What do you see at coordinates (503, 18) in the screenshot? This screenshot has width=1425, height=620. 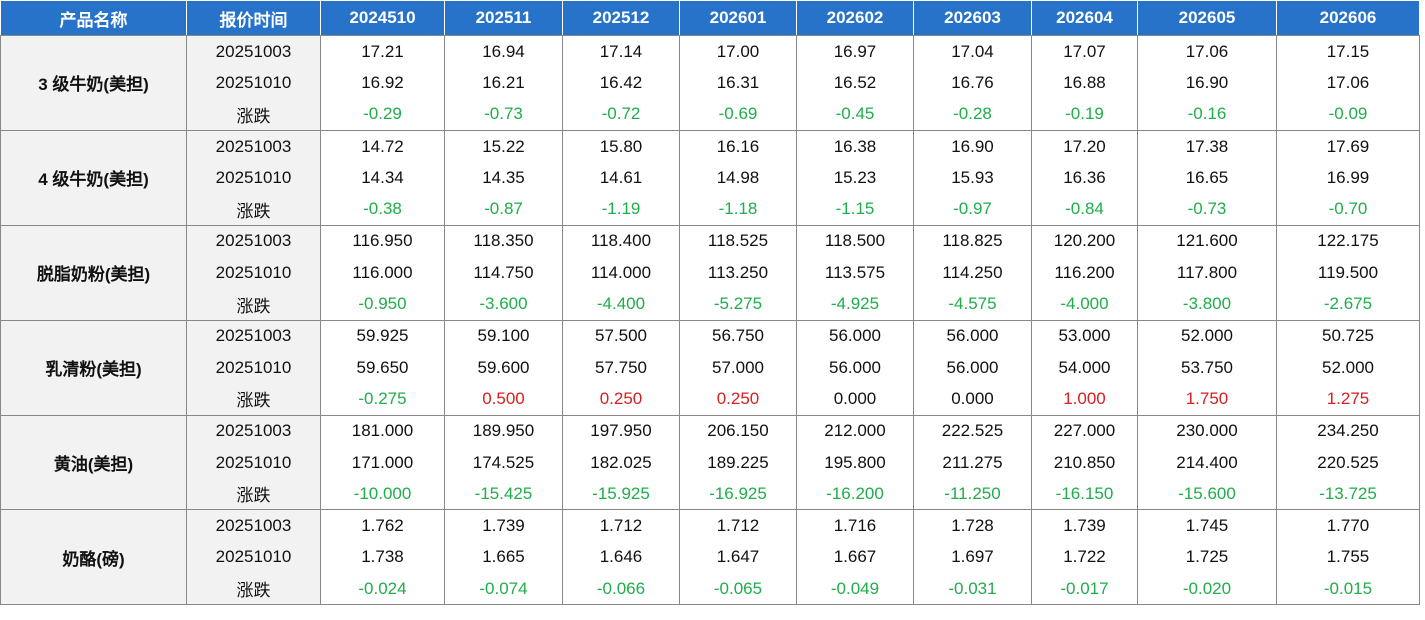 I see `header-cell: 202511` at bounding box center [503, 18].